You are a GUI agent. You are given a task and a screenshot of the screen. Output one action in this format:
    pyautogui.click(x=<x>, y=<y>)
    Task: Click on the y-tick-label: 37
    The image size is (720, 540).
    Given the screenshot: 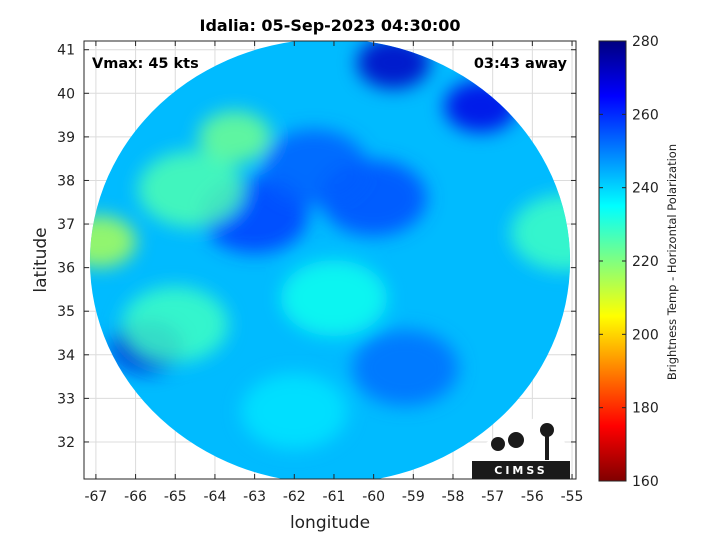 What is the action you would take?
    pyautogui.click(x=66, y=225)
    